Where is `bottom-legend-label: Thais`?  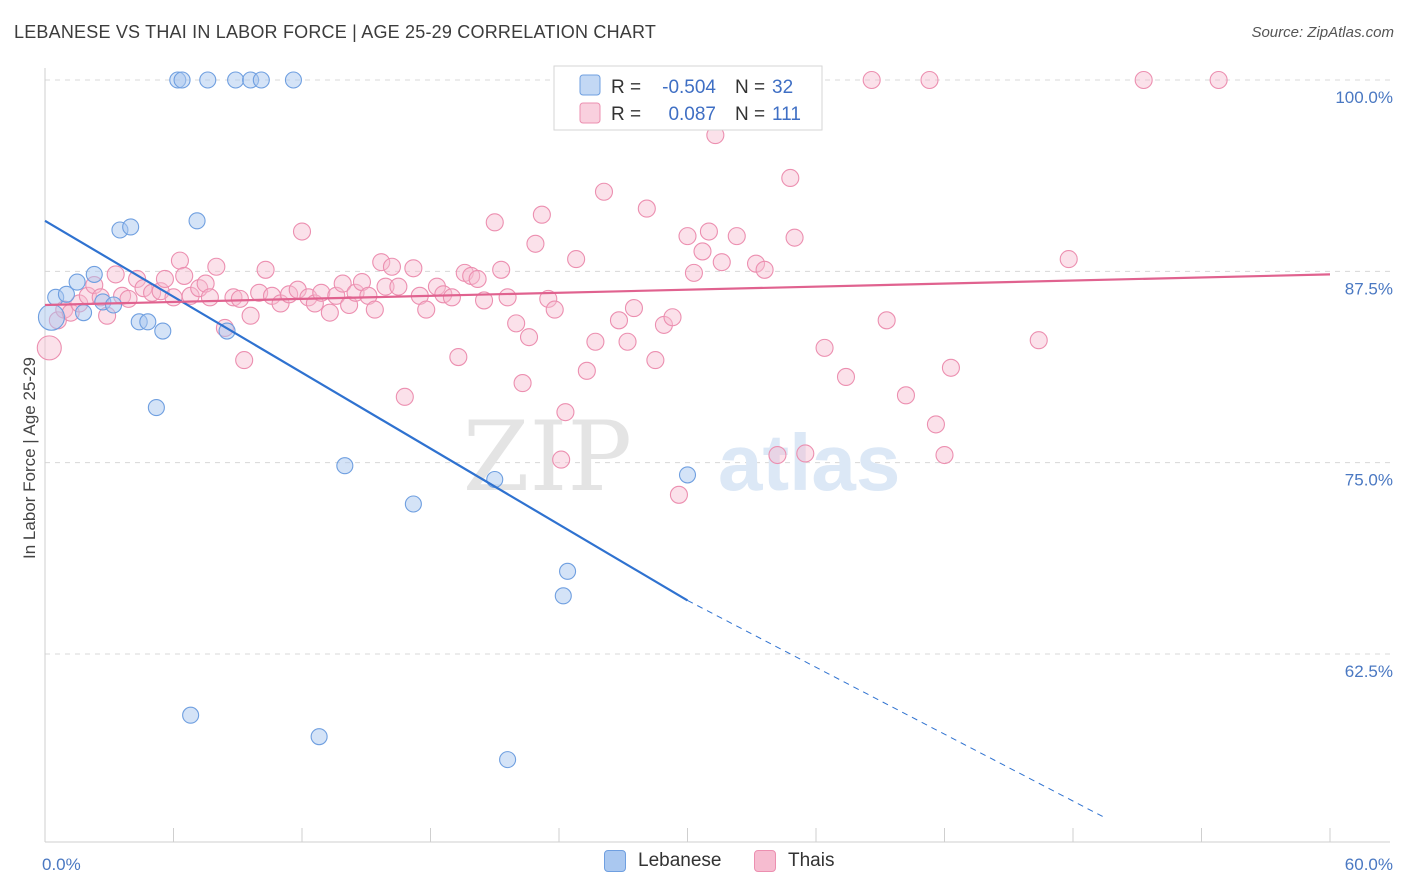 bottom-legend-label: Thais is located at coordinates (811, 860).